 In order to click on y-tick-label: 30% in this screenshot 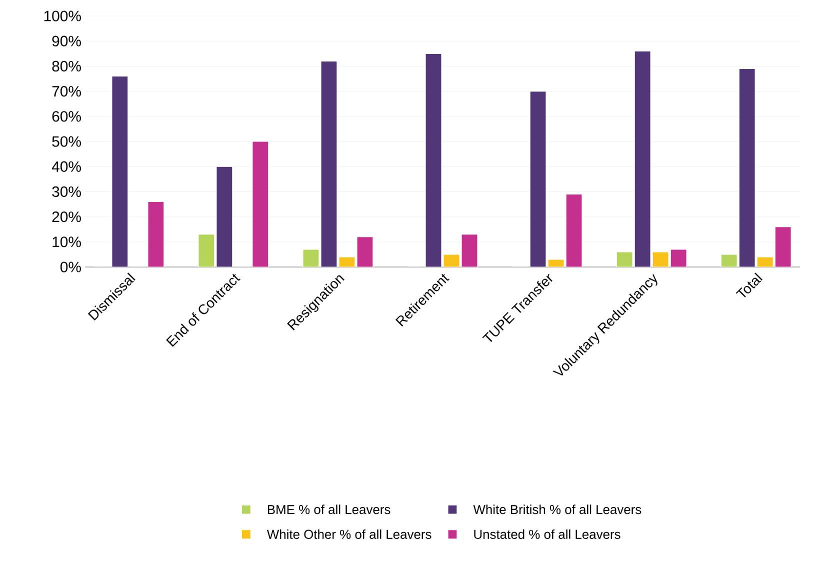, I will do `click(66, 191)`.